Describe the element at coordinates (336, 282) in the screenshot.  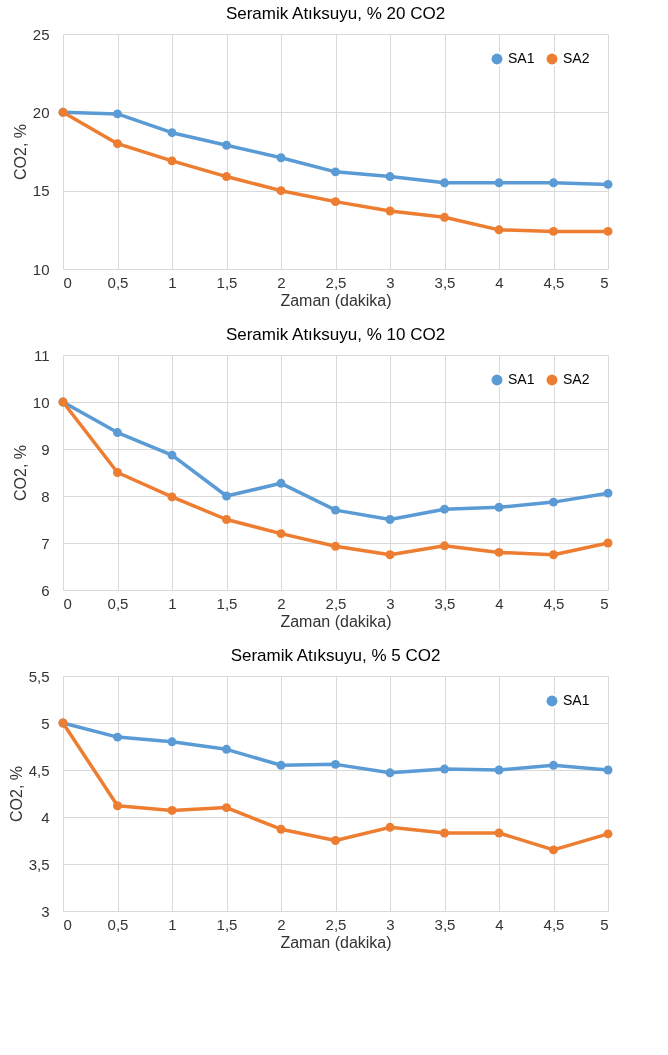
I see `x-tick-label: 2,5` at that location.